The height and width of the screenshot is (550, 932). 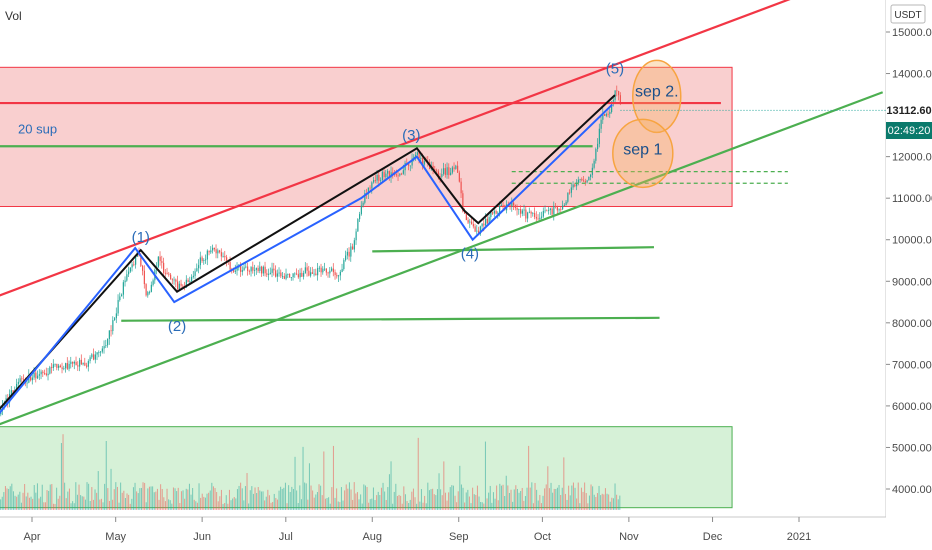 I want to click on currency-badge, so click(x=908, y=14).